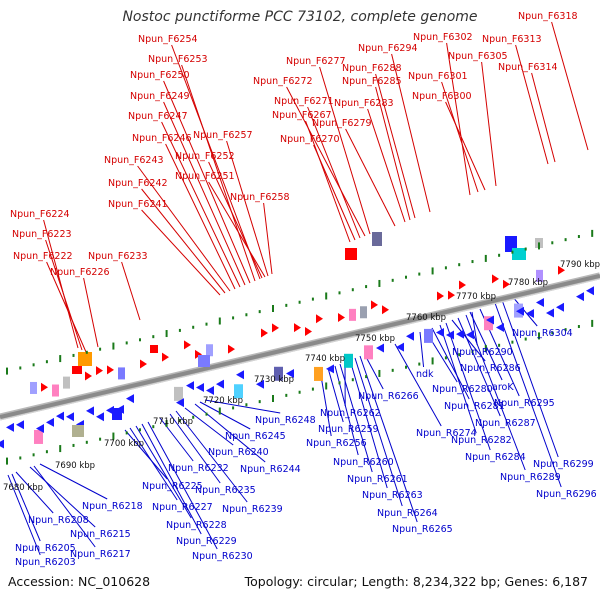 This screenshot has width=600, height=600. What do you see at coordinates (80, 272) in the screenshot?
I see `forward-gene-label: Npun_F6226` at bounding box center [80, 272].